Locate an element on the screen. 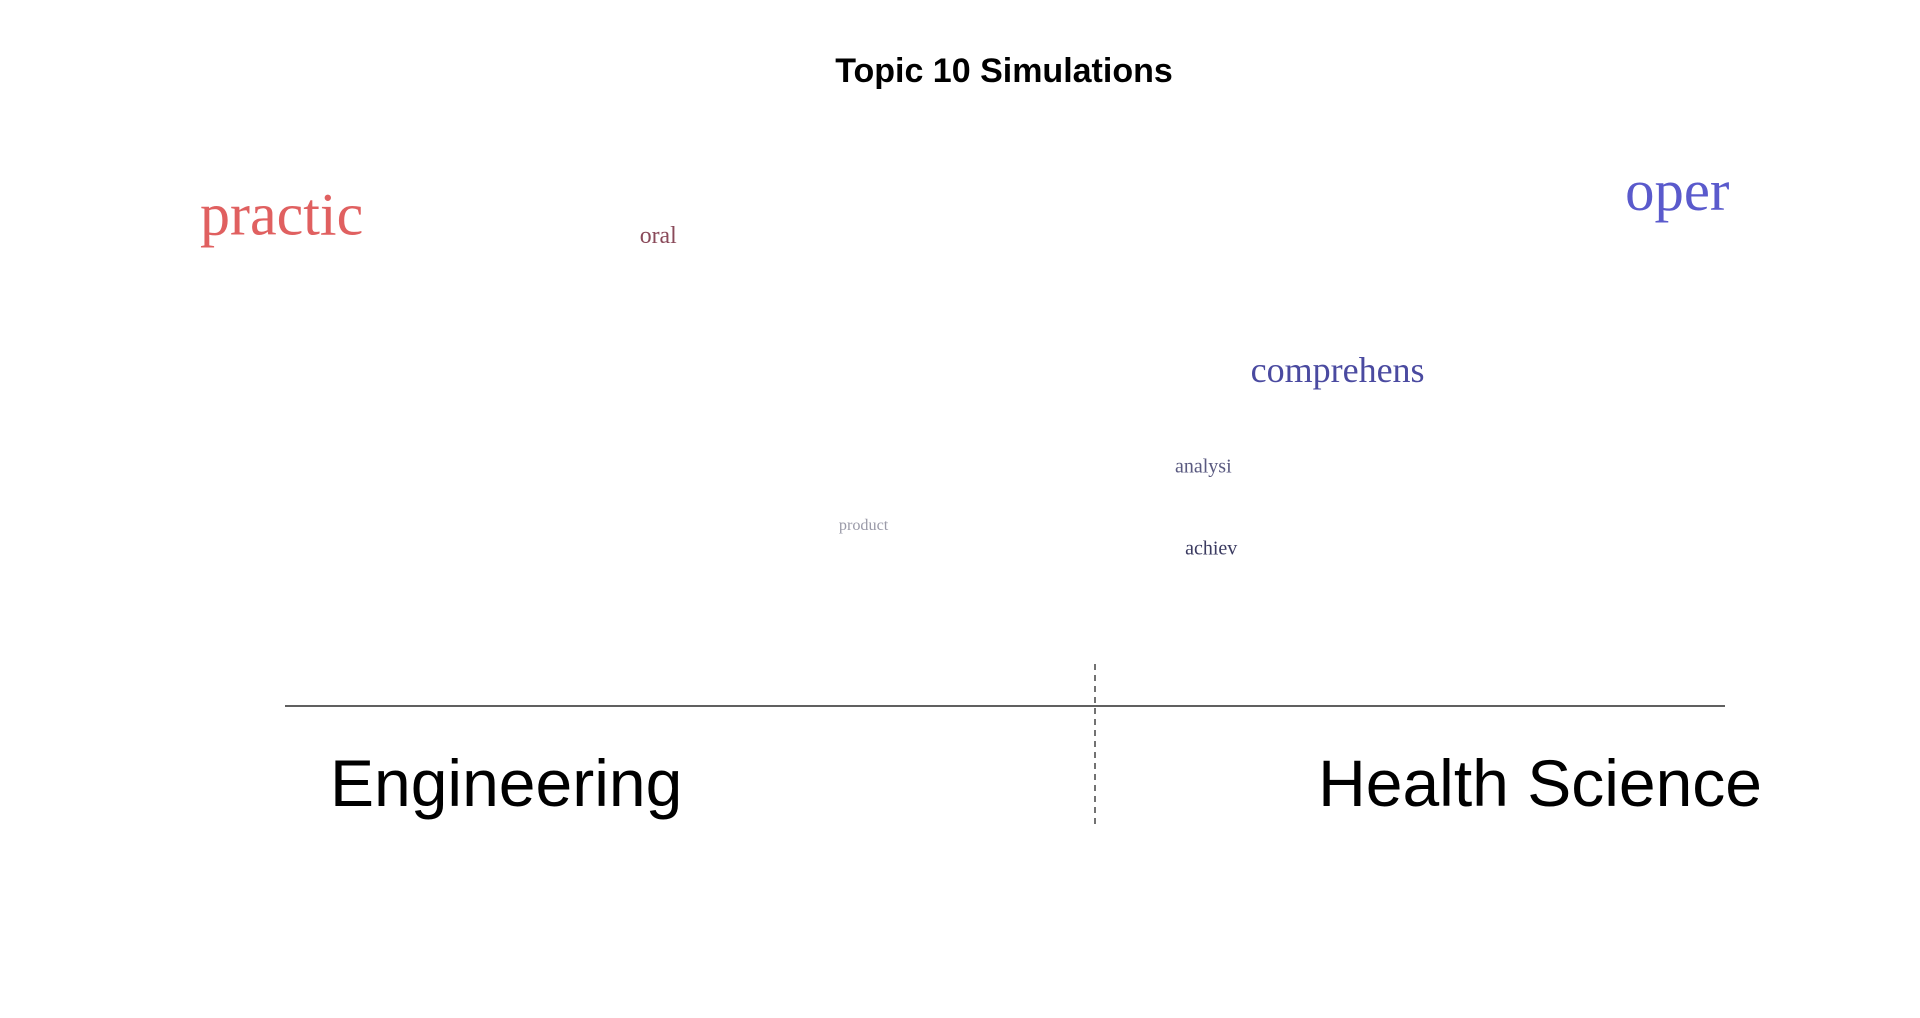  group-label-engineering: Engineering is located at coordinates (506, 783).